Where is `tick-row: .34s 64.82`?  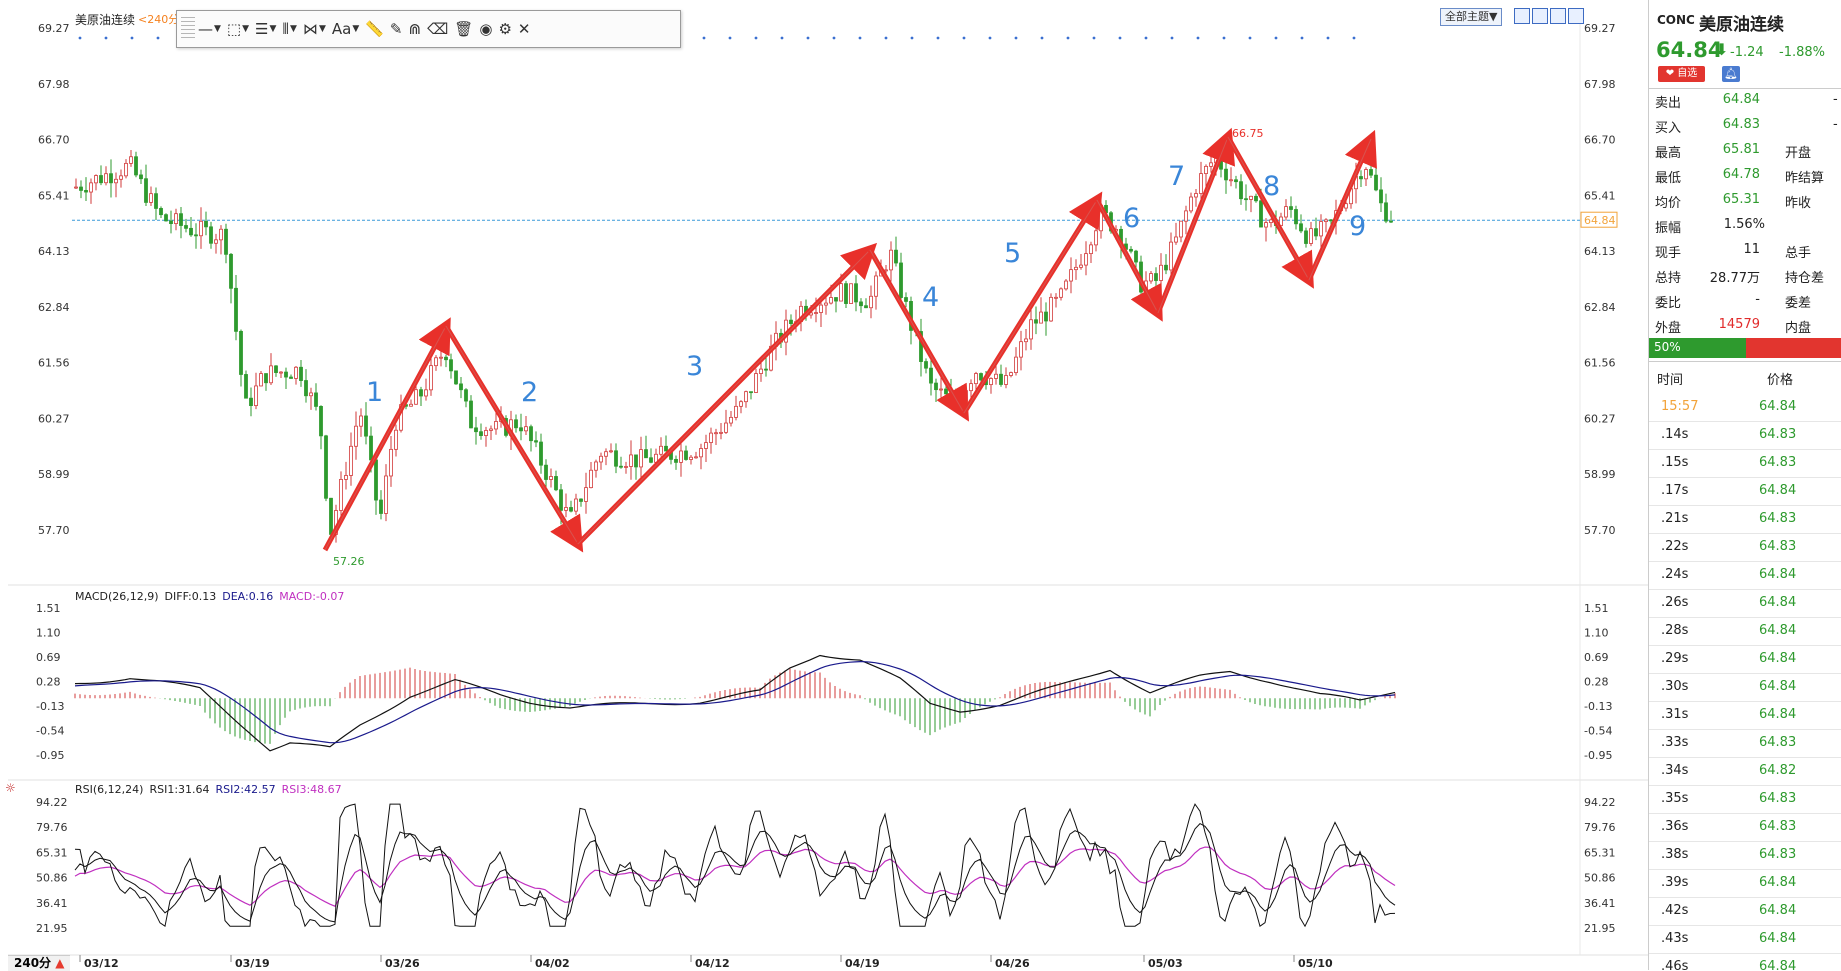
tick-row: .34s 64.82 is located at coordinates (1745, 771).